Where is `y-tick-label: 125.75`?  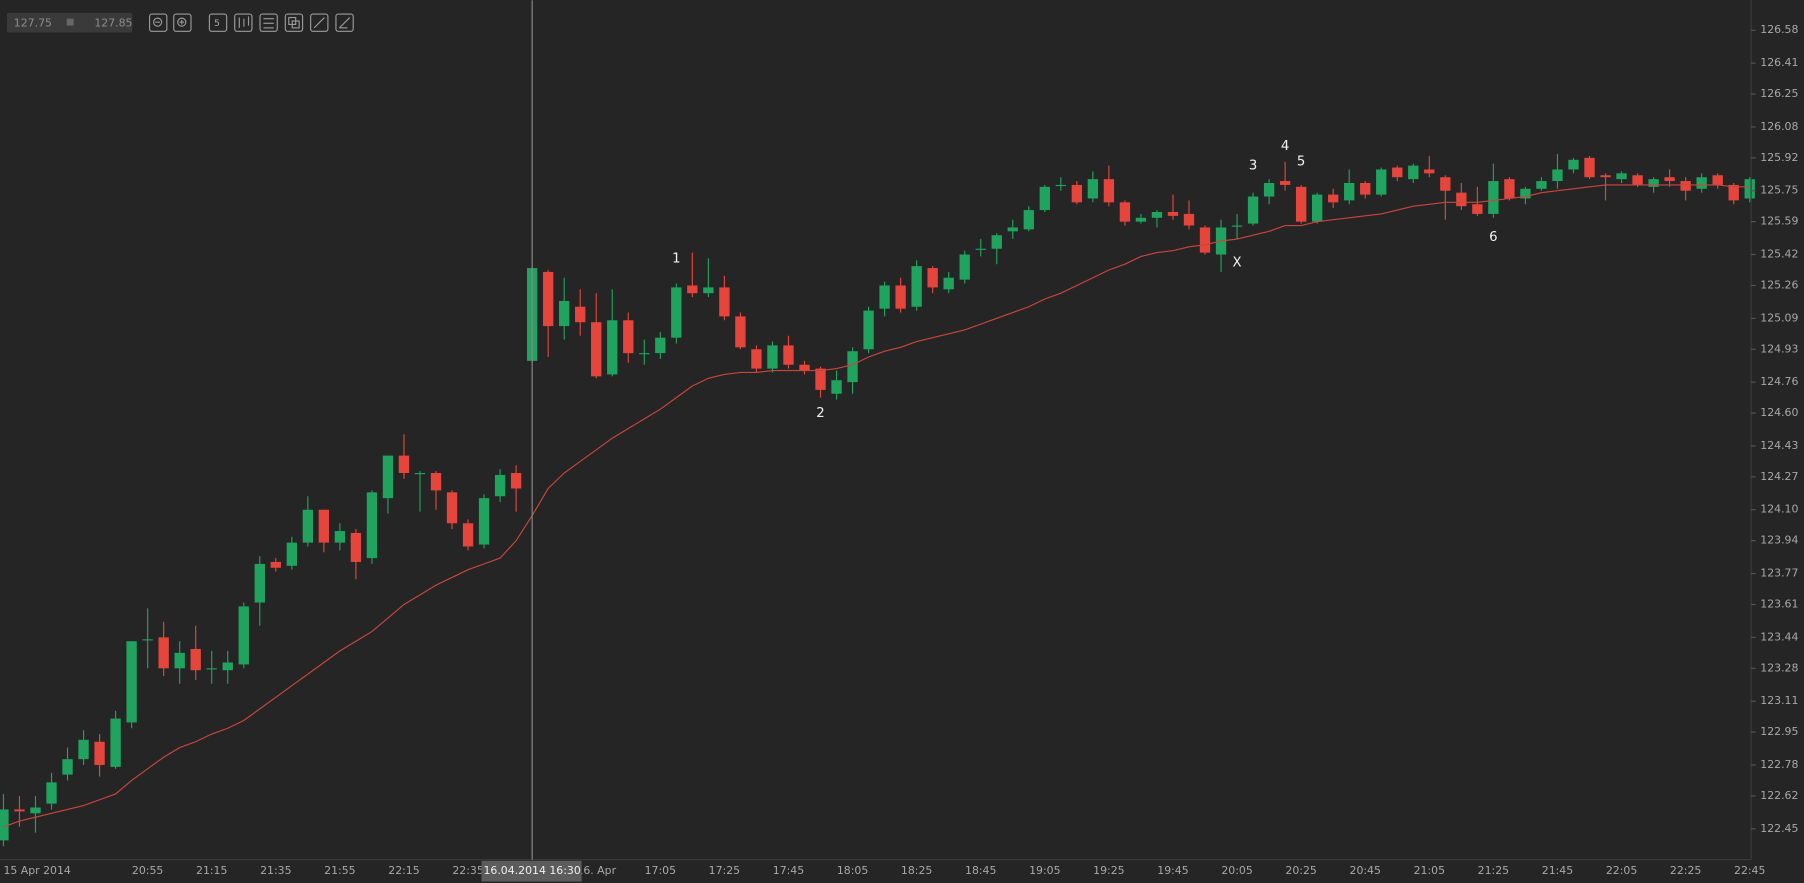
y-tick-label: 125.75 is located at coordinates (1779, 190).